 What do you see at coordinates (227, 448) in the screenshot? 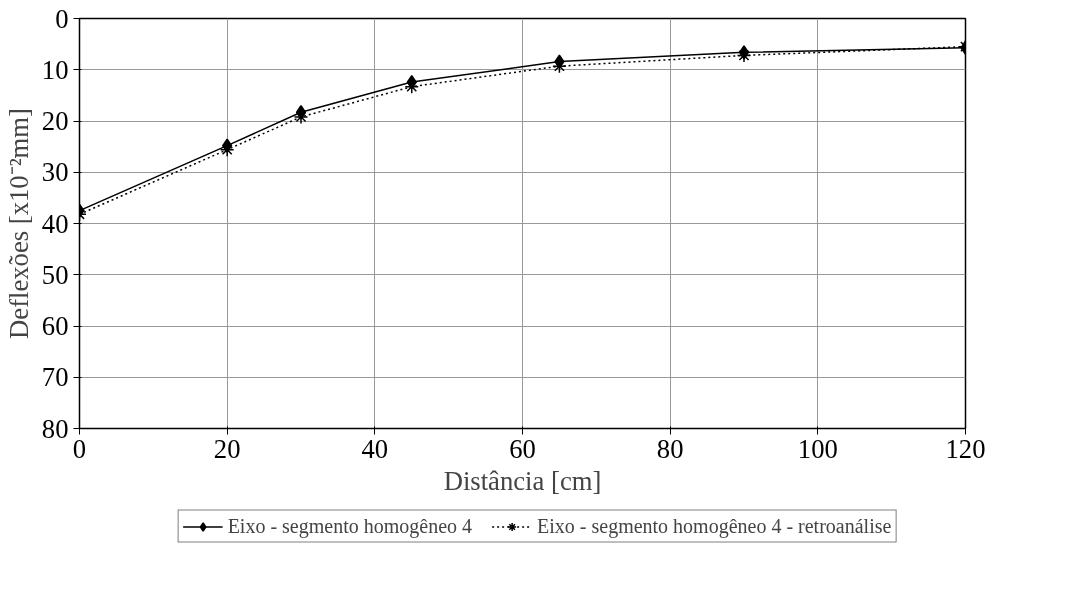
I see `x-tick-label: 20` at bounding box center [227, 448].